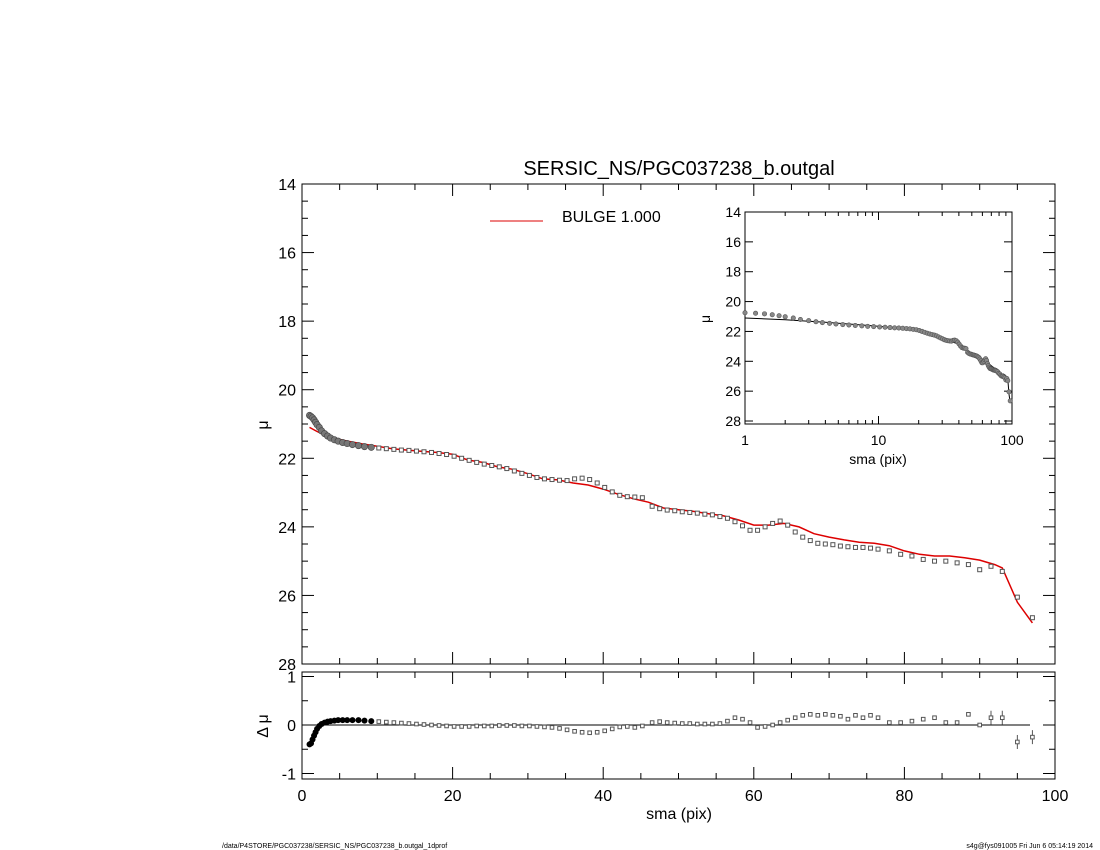  I want to click on main-y-tick-label: 20, so click(287, 391).